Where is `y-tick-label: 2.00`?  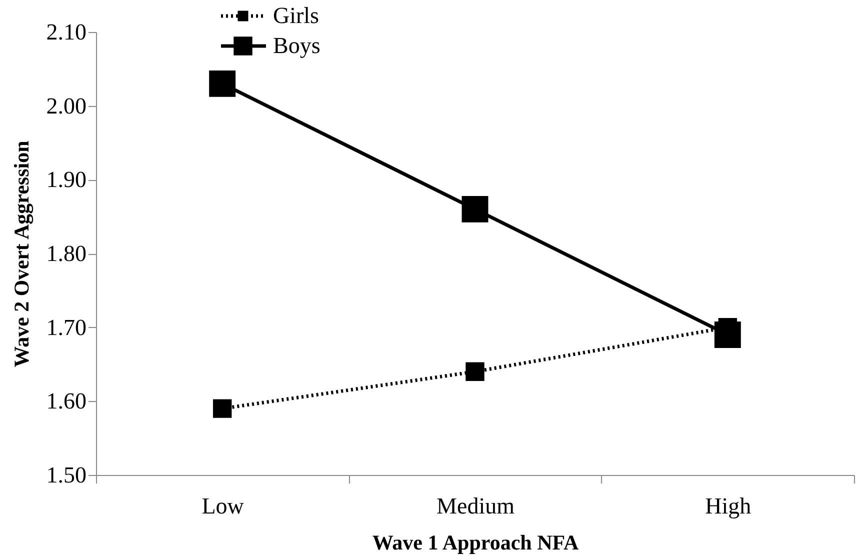 y-tick-label: 2.00 is located at coordinates (66, 105).